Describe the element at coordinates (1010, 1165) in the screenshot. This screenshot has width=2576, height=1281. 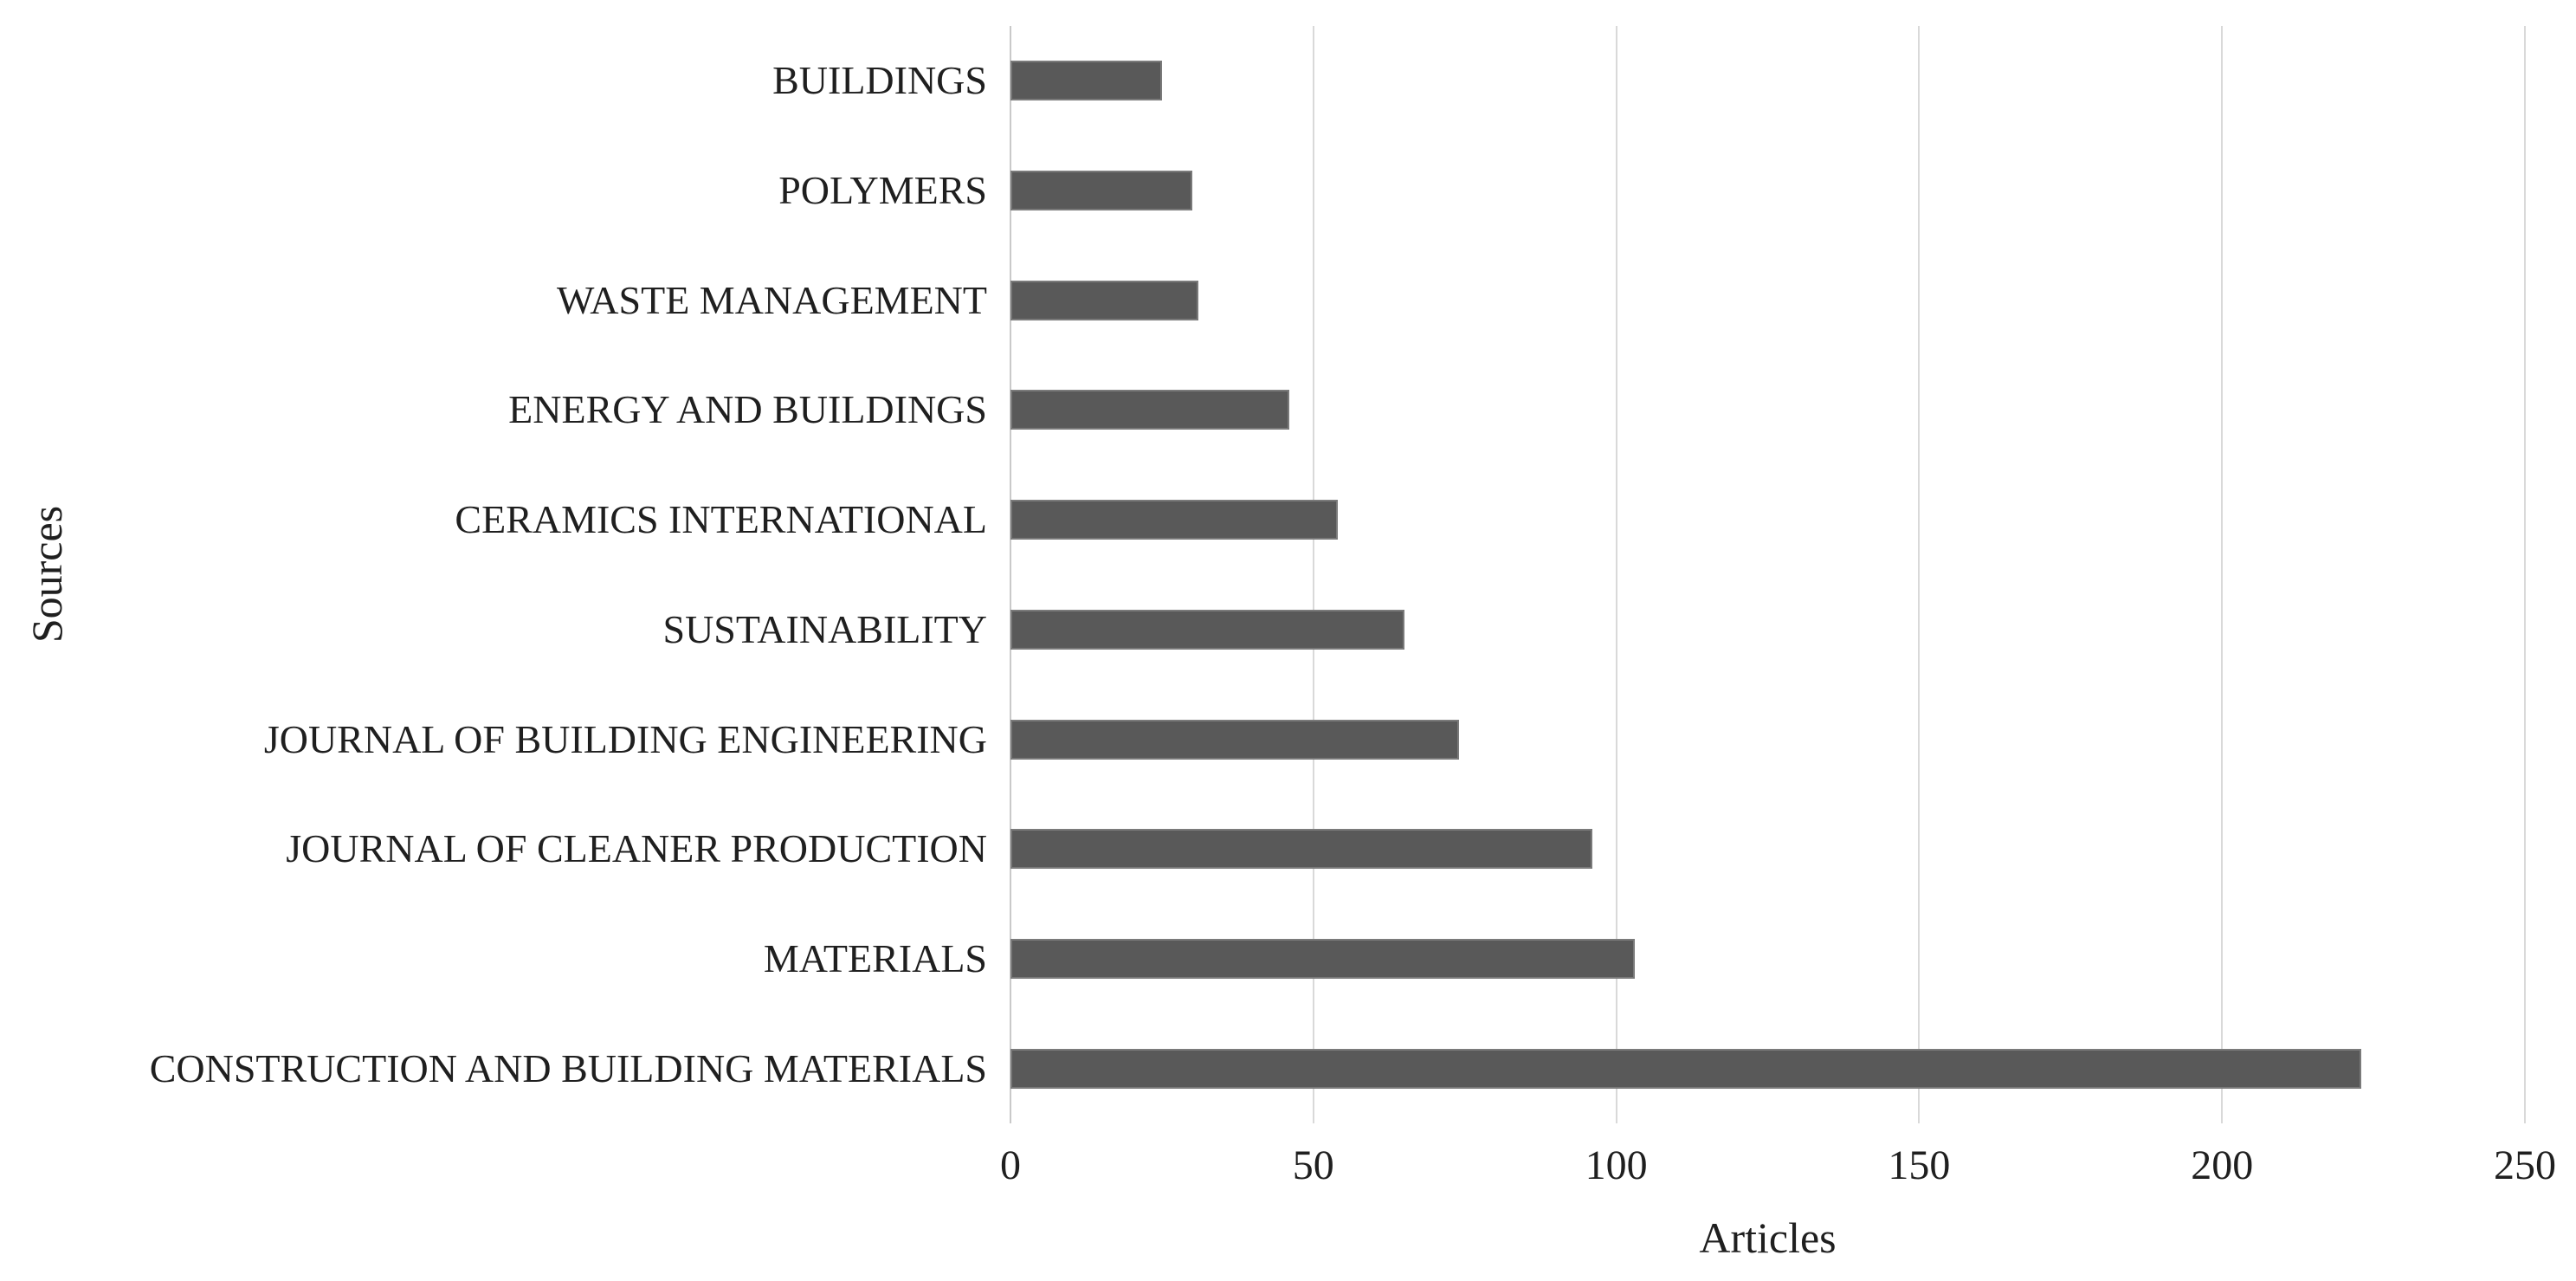
I see `x-tick-label-0: 0` at that location.